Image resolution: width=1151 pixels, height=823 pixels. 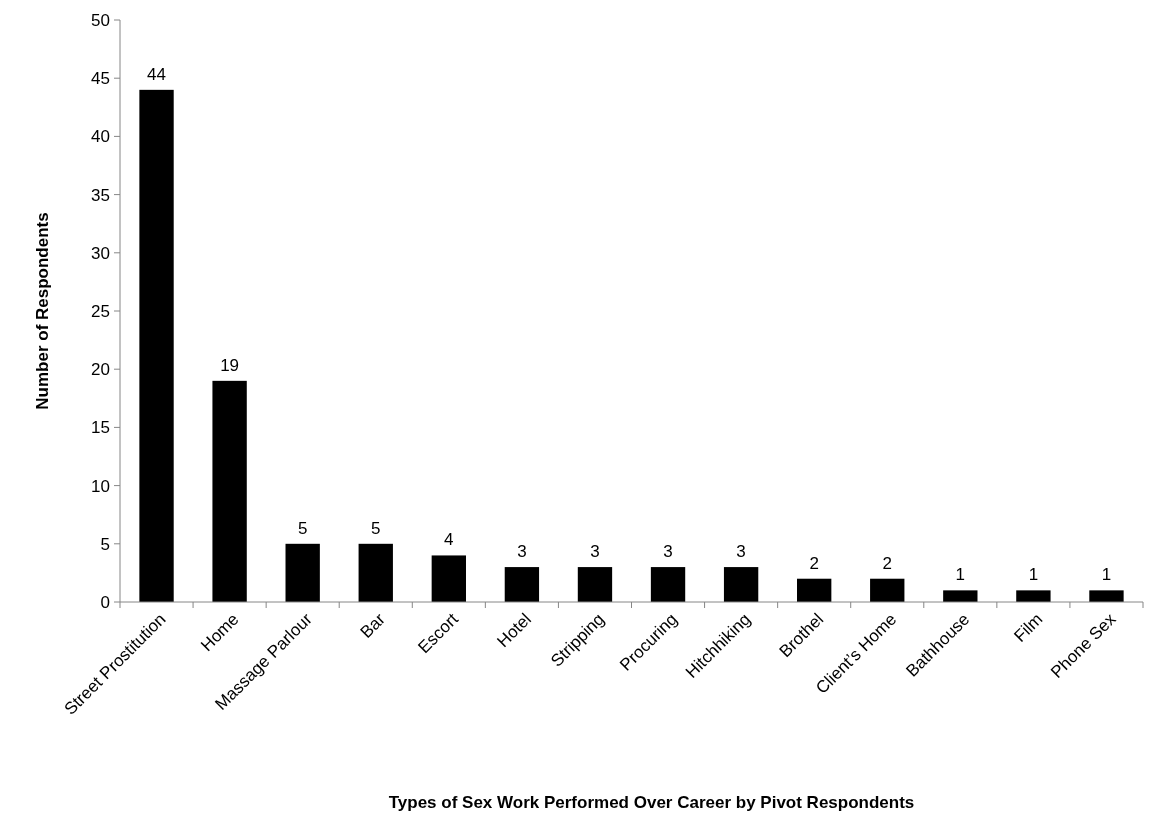 I want to click on data-label: 44, so click(x=156, y=74).